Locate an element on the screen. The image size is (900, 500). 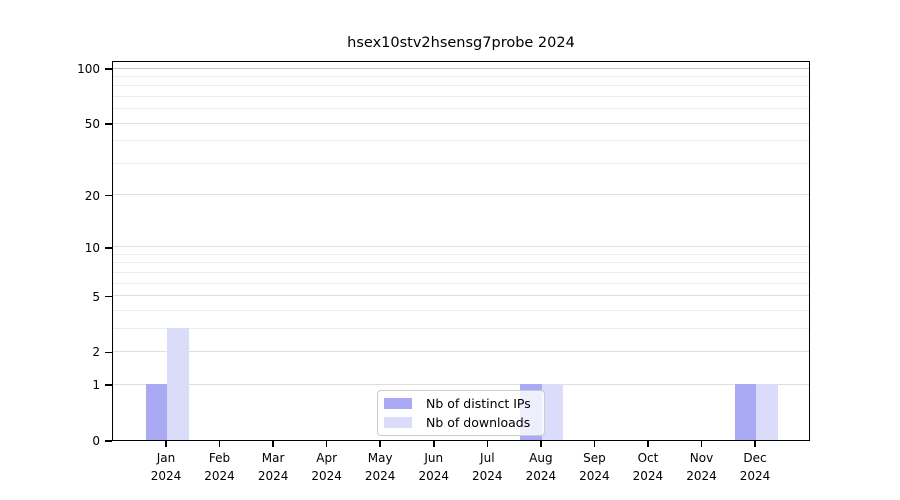
legend-swatch-distinct-ips is located at coordinates (398, 404).